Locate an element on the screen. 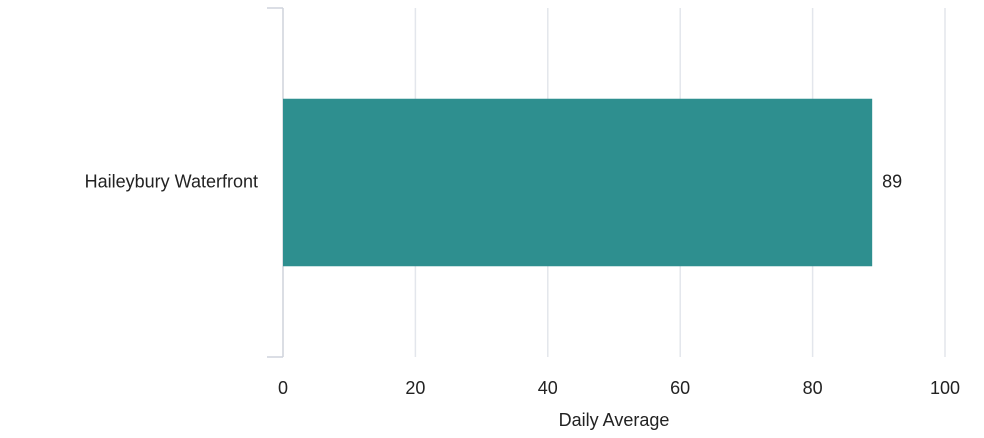 The width and height of the screenshot is (984, 438). category-labels: Haileybury Waterfront is located at coordinates (171, 181).